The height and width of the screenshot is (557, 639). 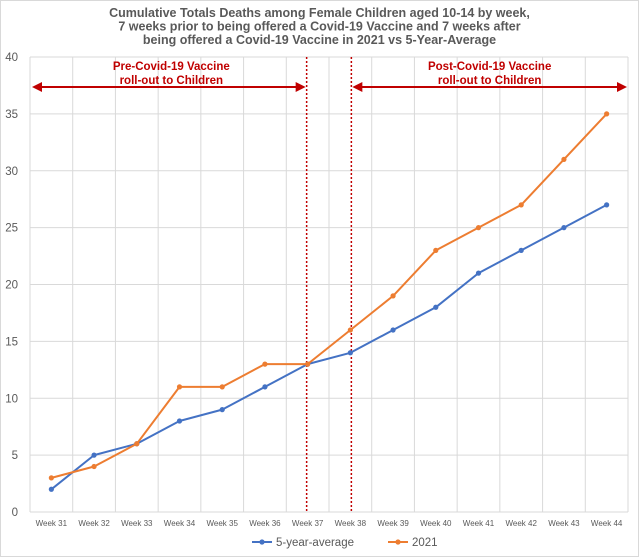 I want to click on y-tick-label: 25, so click(x=11, y=229).